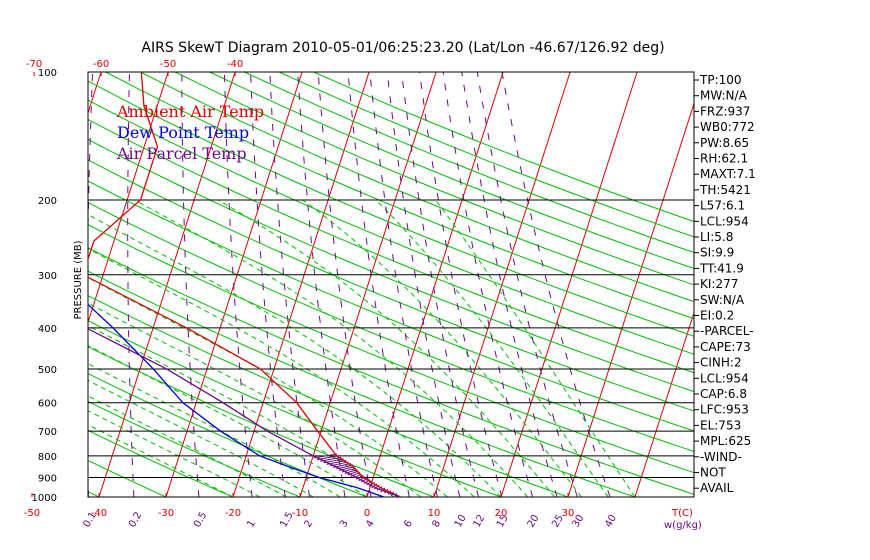 This screenshot has height=560, width=870. I want to click on bottom-temp-tick: 10, so click(434, 513).